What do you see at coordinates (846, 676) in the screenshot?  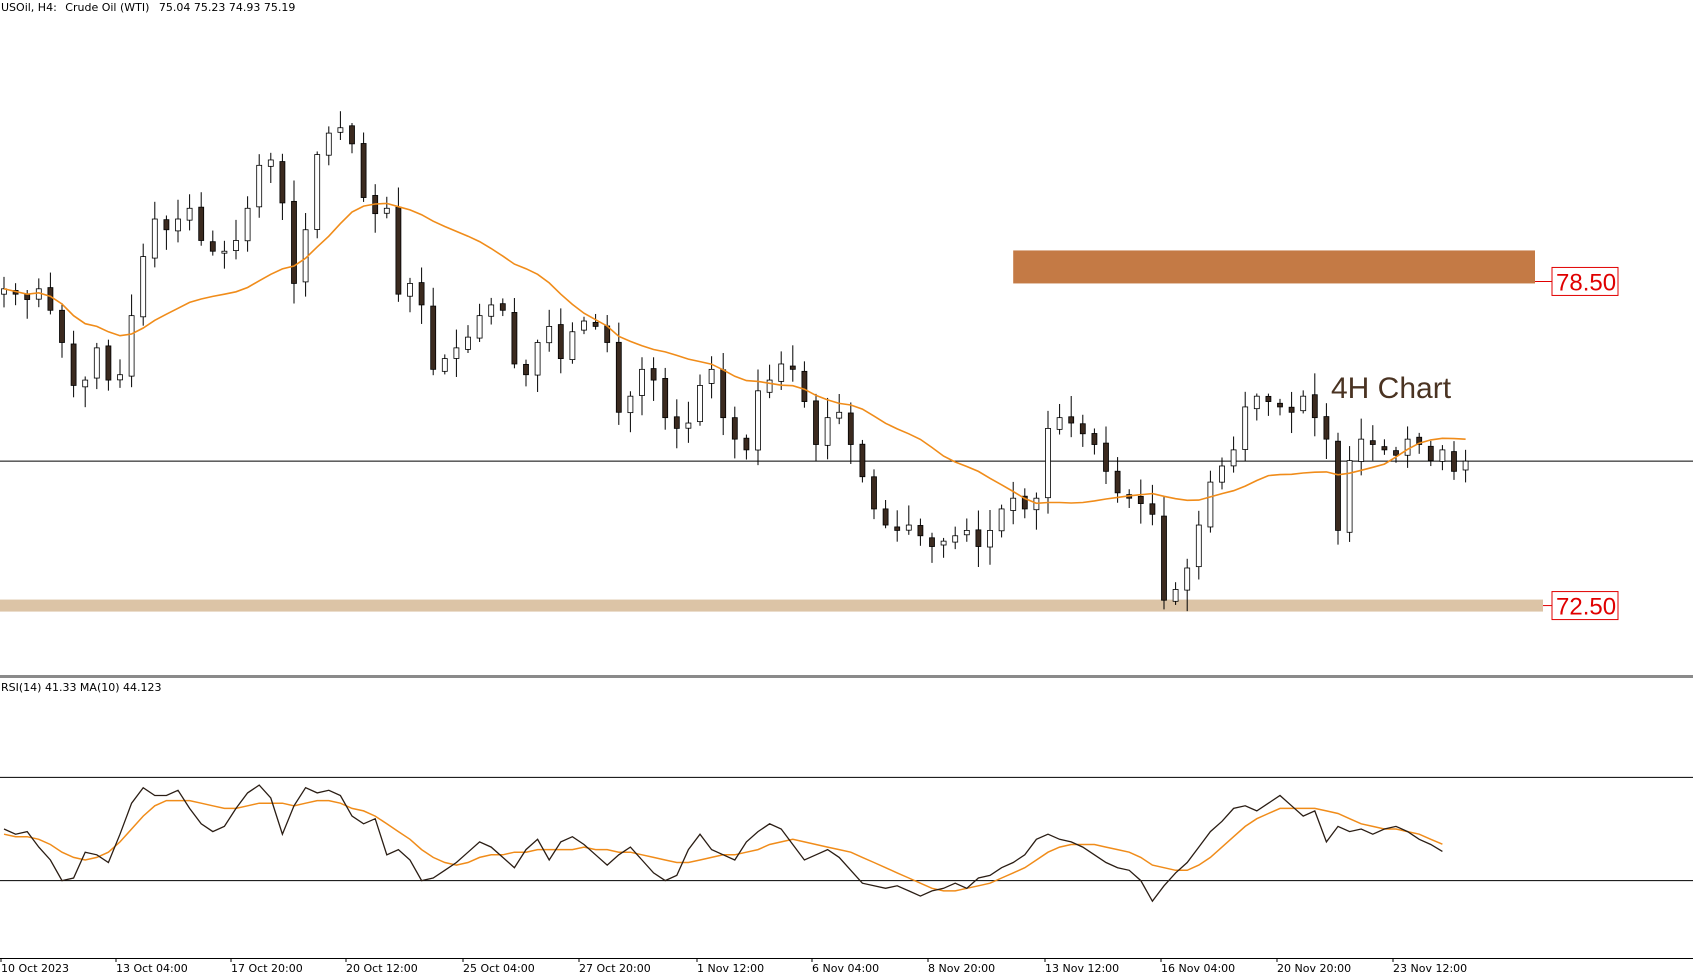 I see `panel-separator` at bounding box center [846, 676].